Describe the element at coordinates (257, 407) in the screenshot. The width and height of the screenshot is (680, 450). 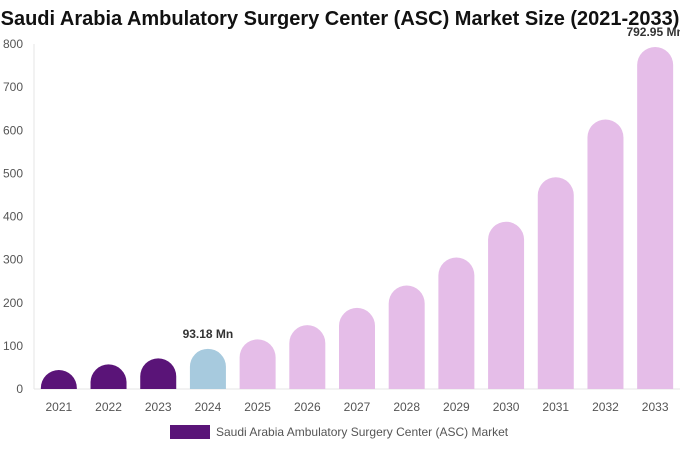
I see `x-tick-label: 2025` at that location.